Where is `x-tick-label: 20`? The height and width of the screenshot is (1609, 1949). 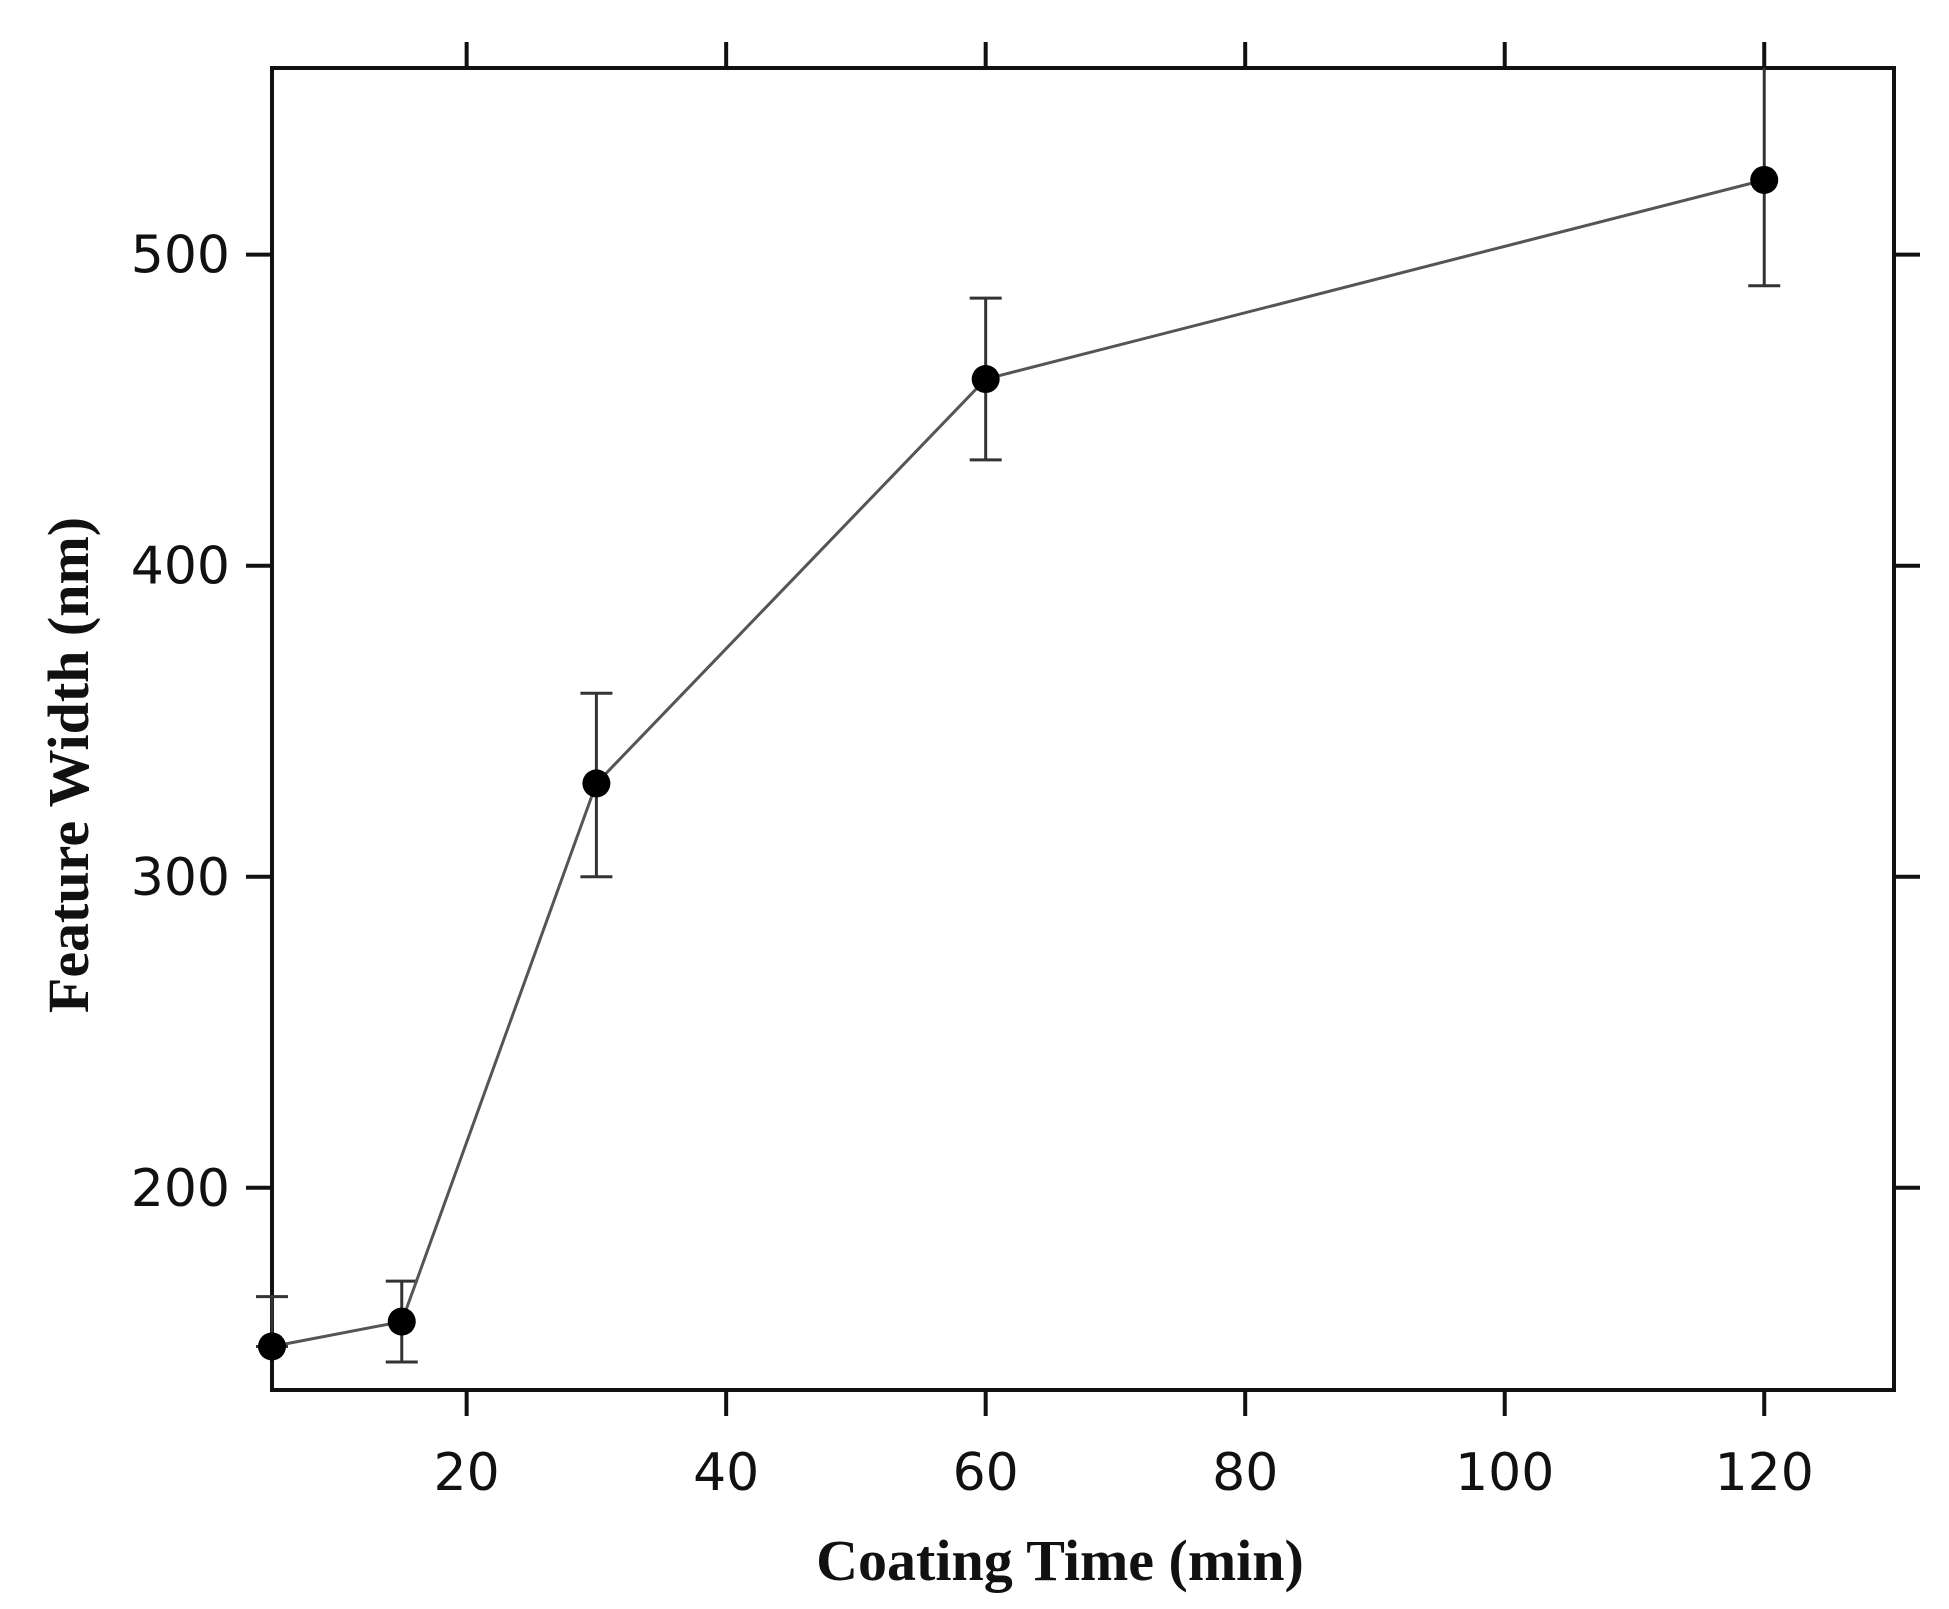 x-tick-label: 20 is located at coordinates (467, 1473).